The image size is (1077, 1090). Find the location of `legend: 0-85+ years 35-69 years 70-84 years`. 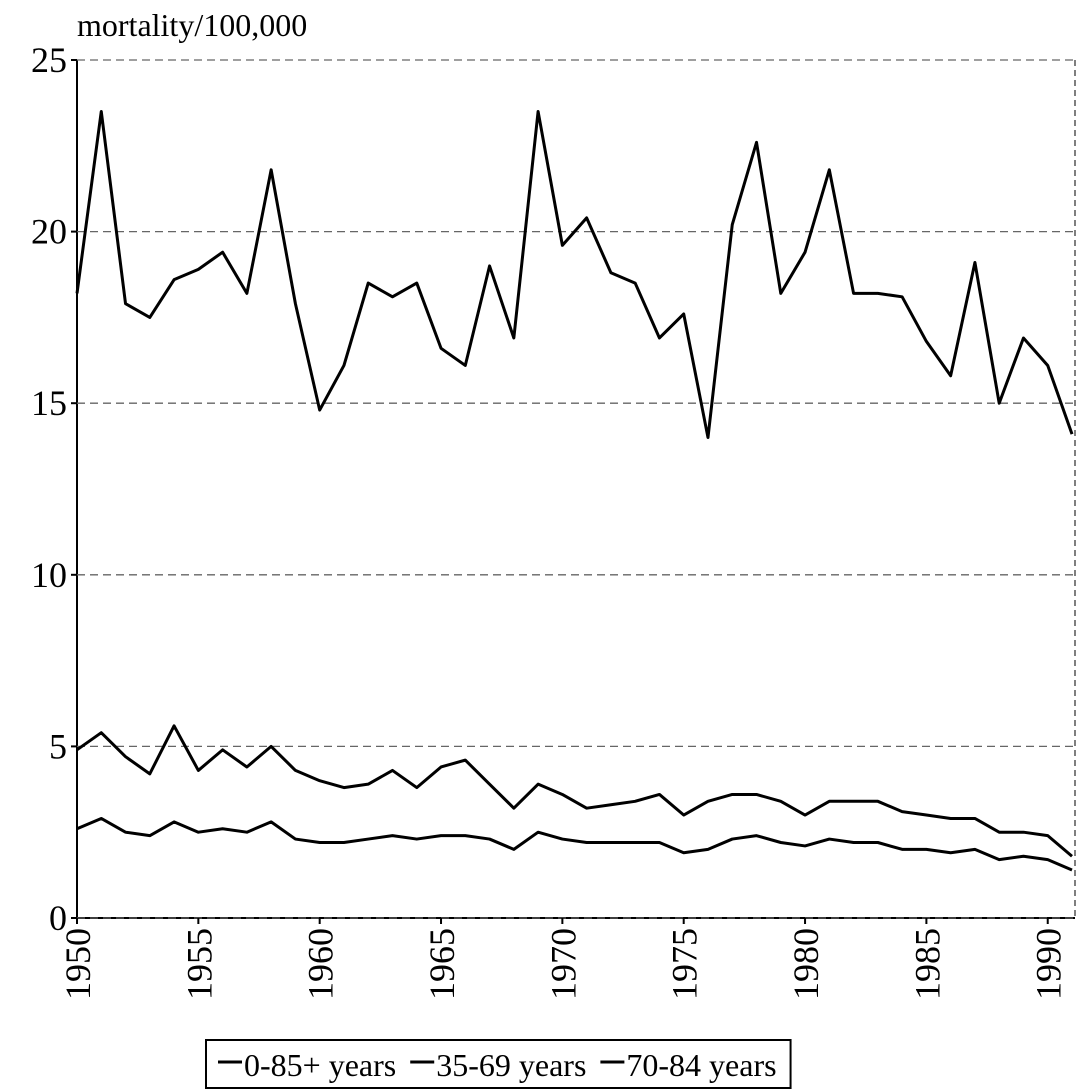

legend: 0-85+ years 35-69 years 70-84 years is located at coordinates (498, 1064).